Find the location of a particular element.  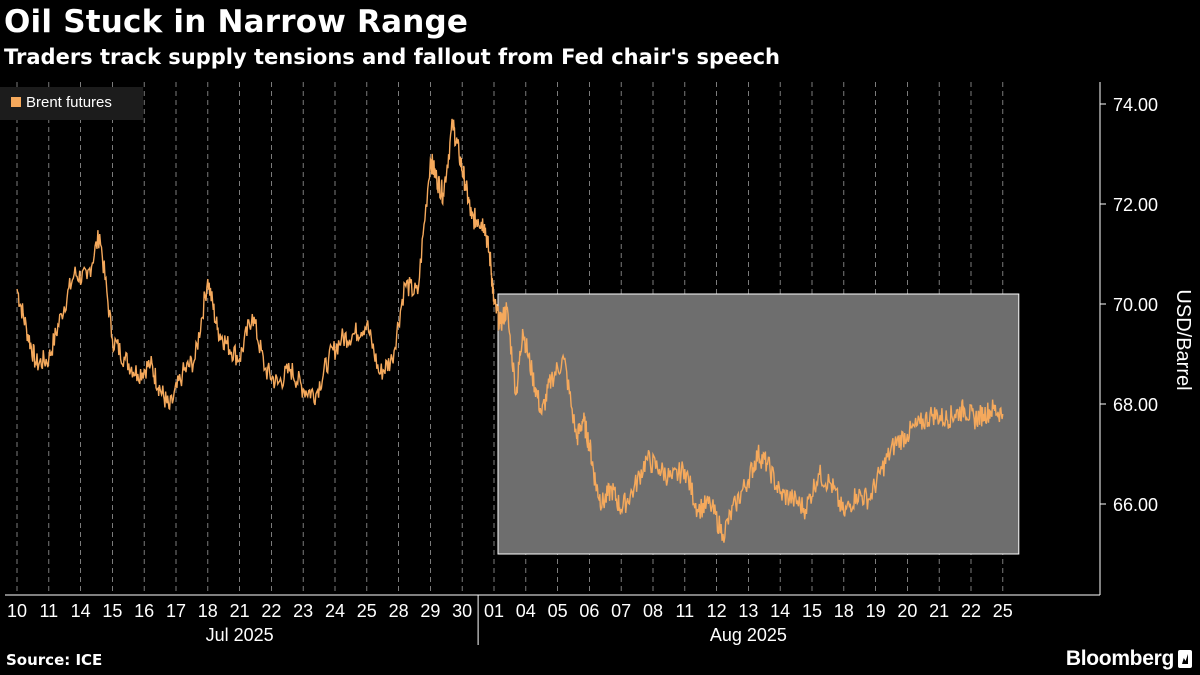

x-tick-label-23: 13 is located at coordinates (748, 611).